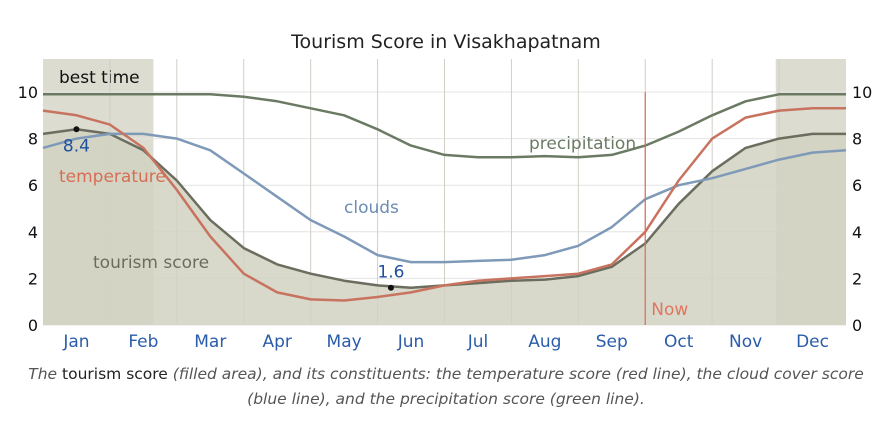  What do you see at coordinates (478, 342) in the screenshot?
I see `month-label: Jul` at bounding box center [478, 342].